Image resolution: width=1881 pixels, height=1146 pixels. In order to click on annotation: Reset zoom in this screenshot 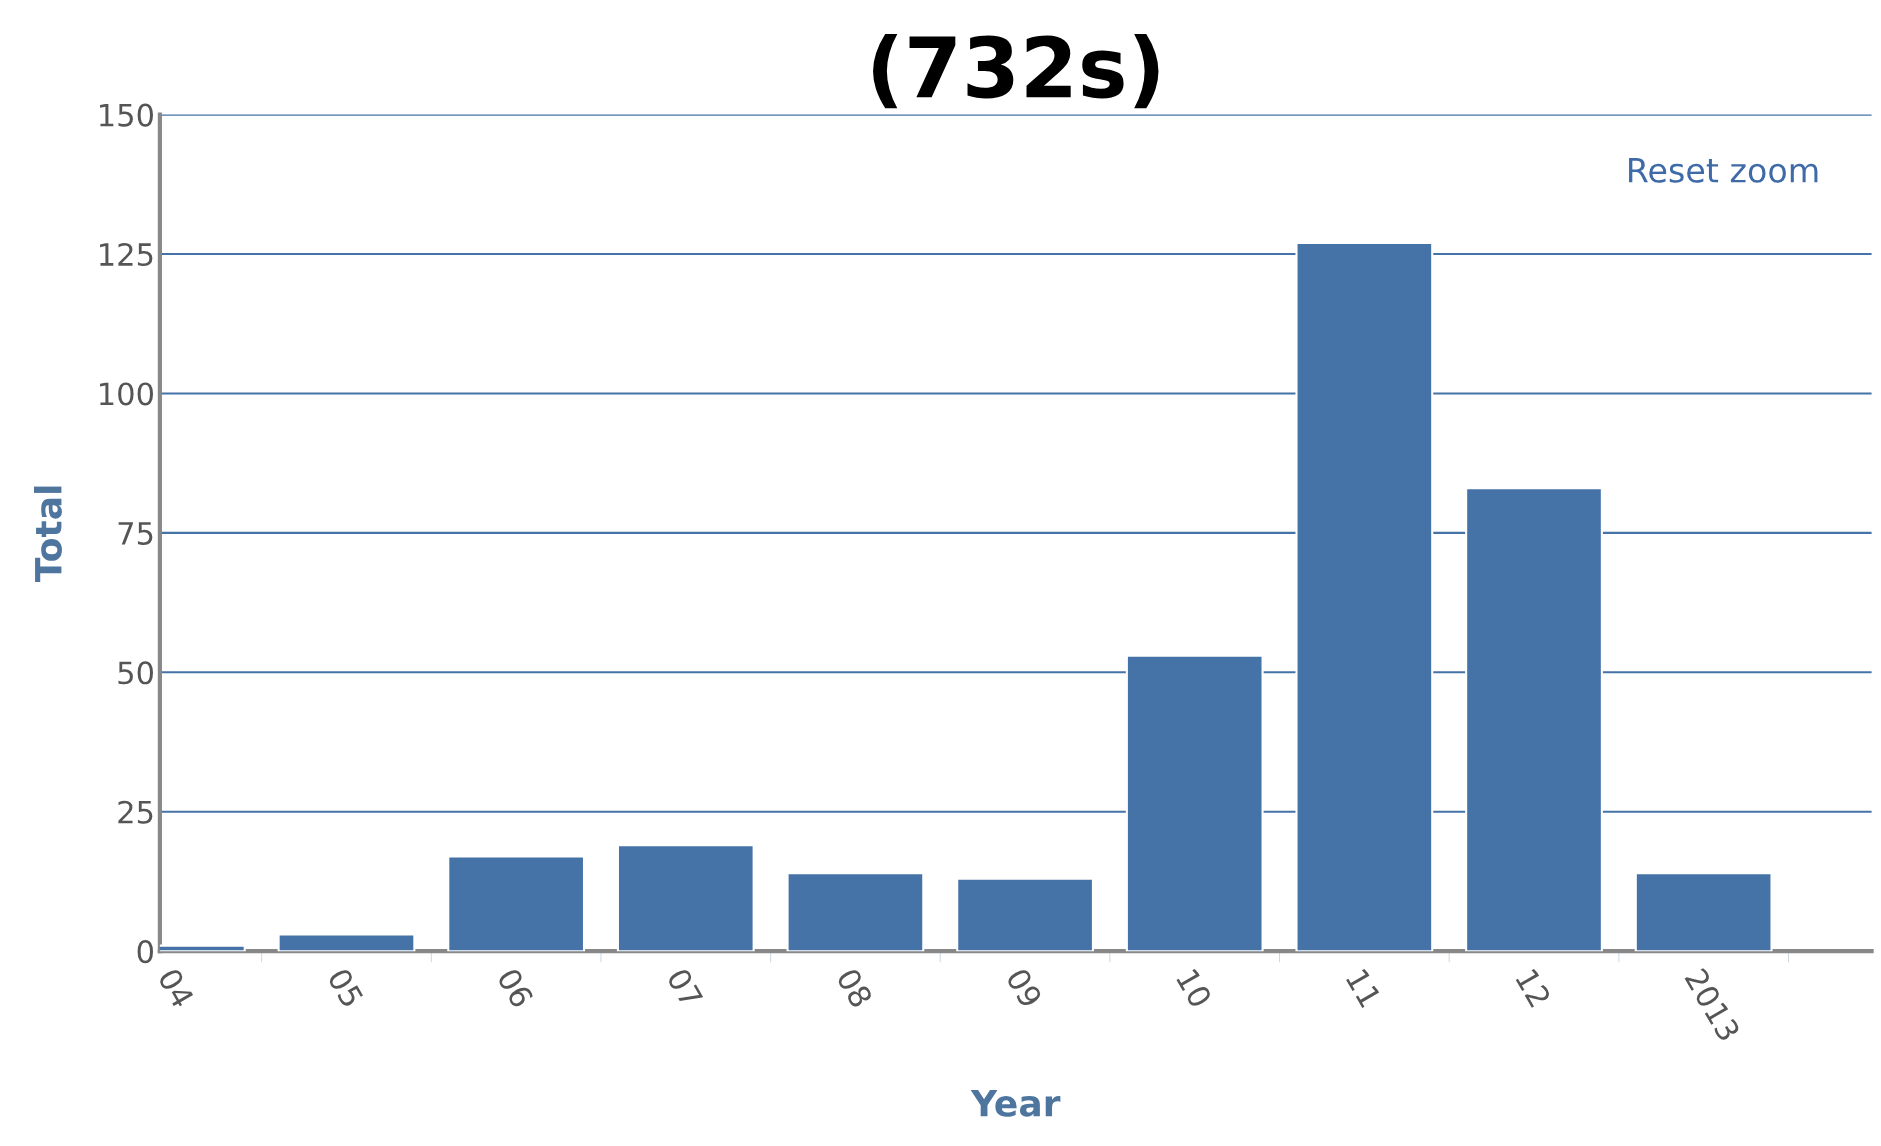, I will do `click(1723, 170)`.